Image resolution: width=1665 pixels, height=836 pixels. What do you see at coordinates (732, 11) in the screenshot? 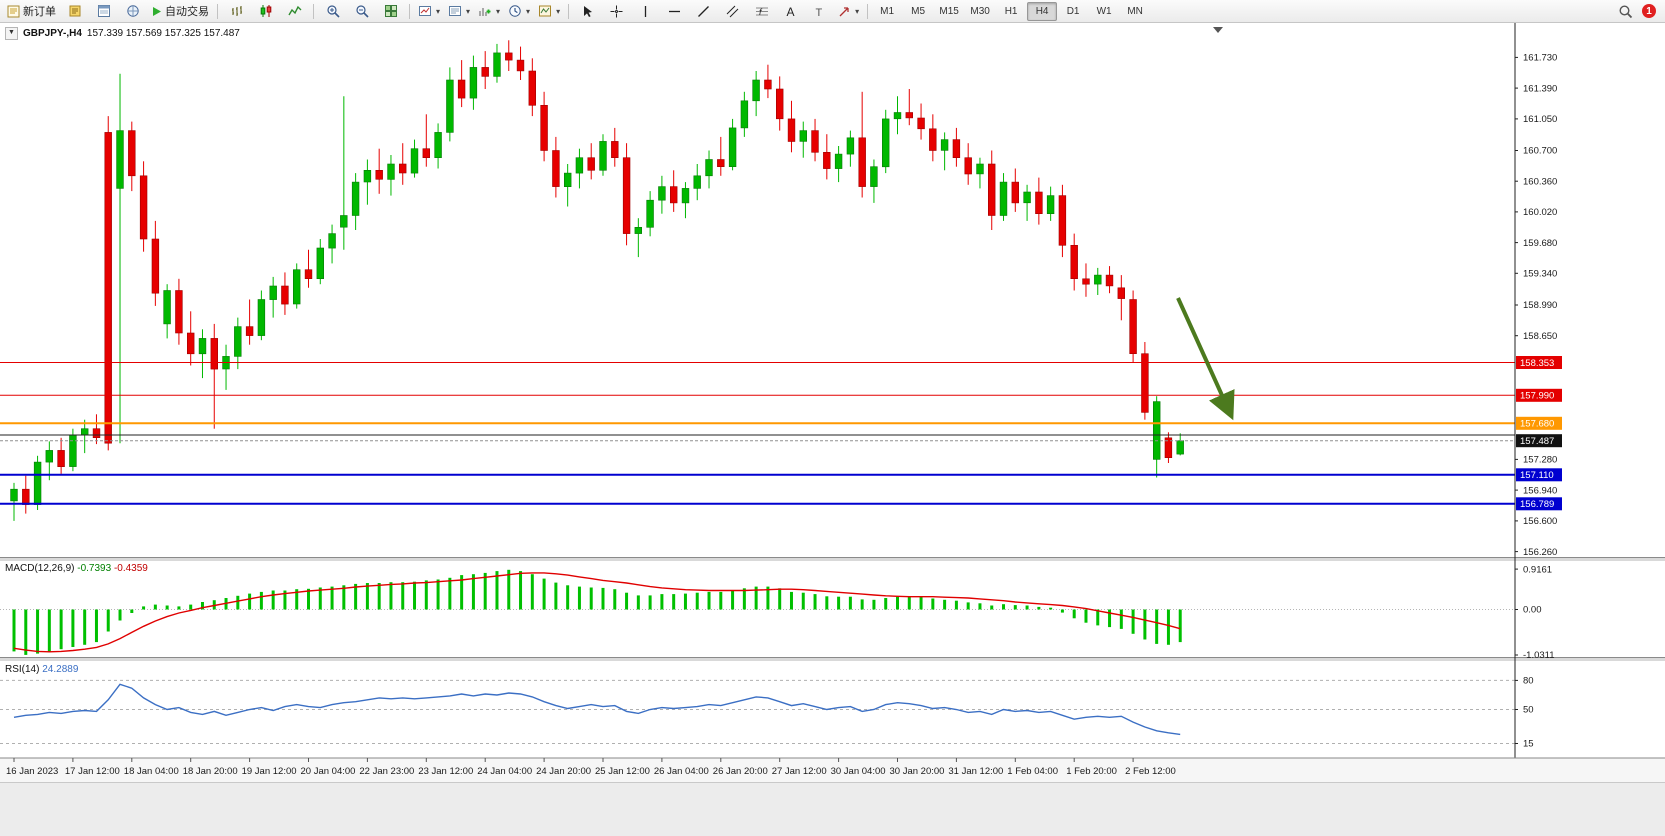
I see `channel-tool-button` at bounding box center [732, 11].